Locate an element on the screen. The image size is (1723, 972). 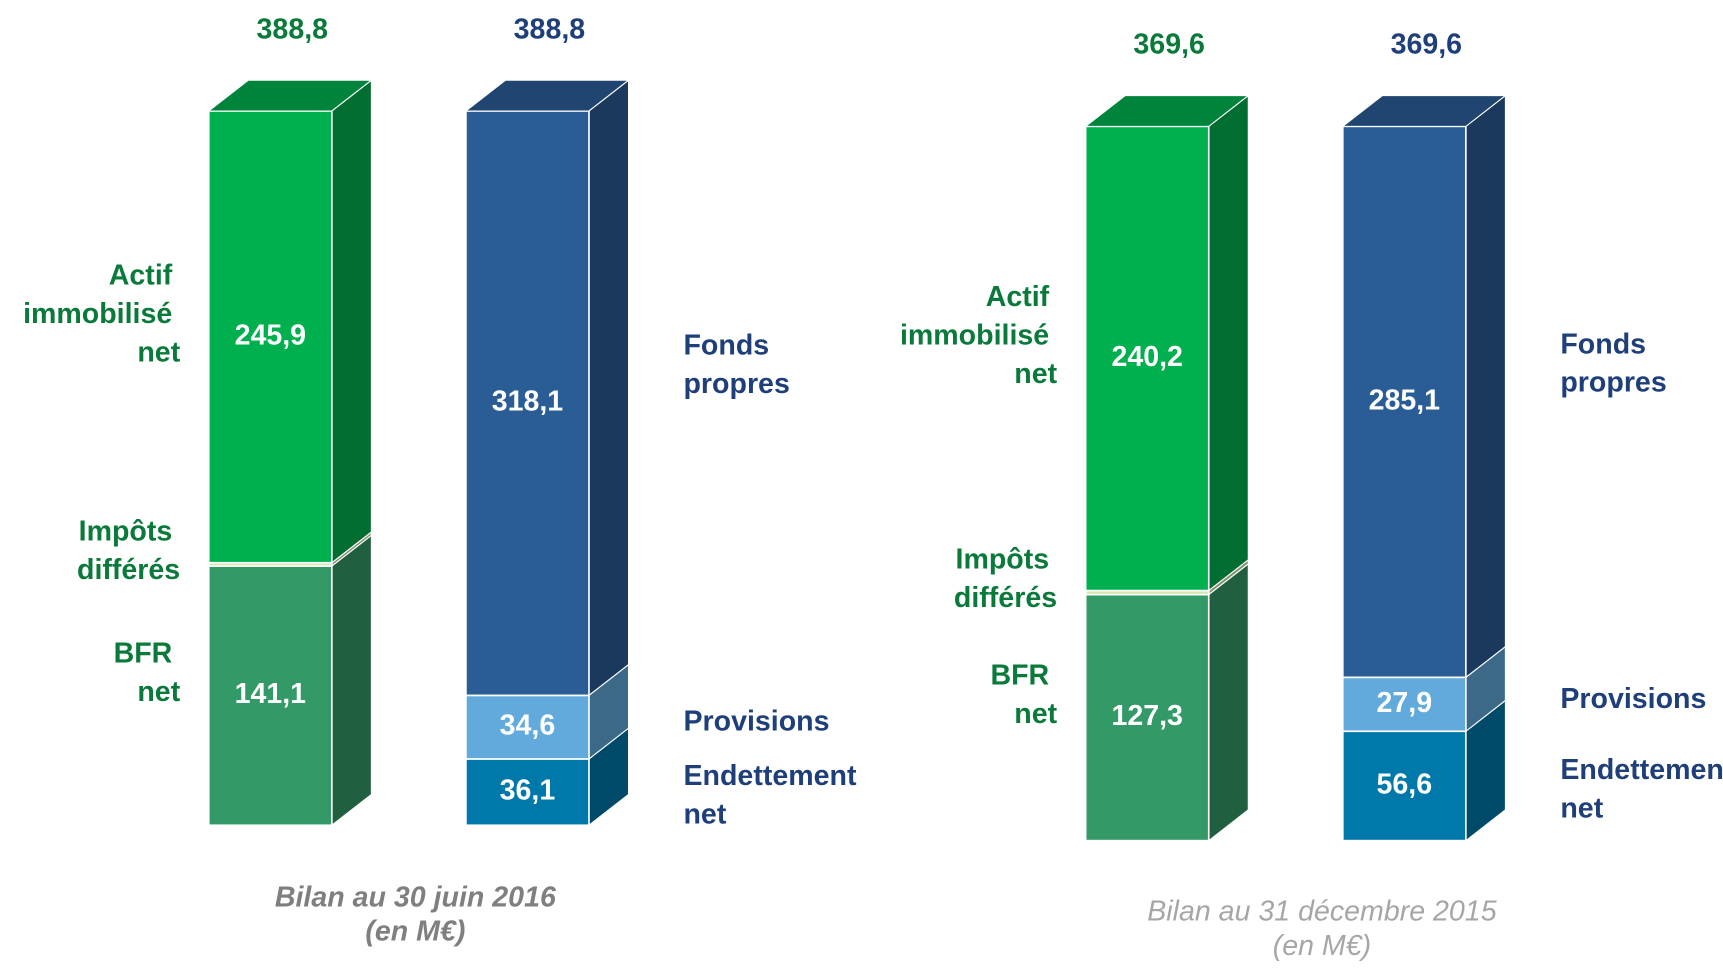
value-label: 141,1 is located at coordinates (271, 694).